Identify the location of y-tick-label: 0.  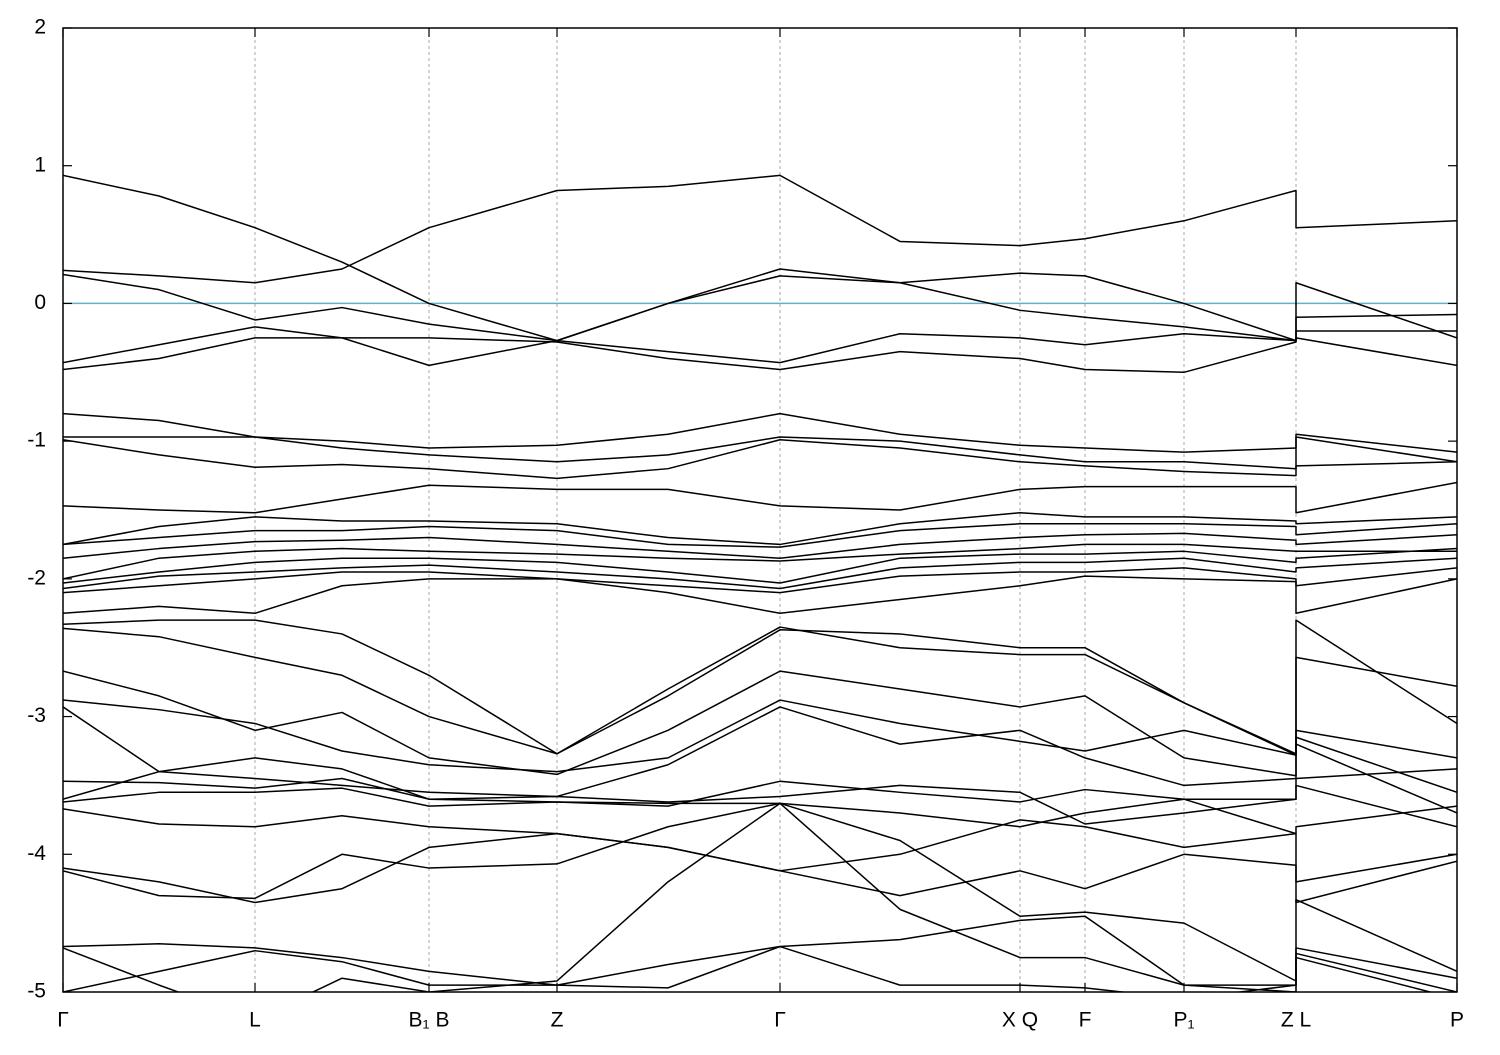
(40, 302).